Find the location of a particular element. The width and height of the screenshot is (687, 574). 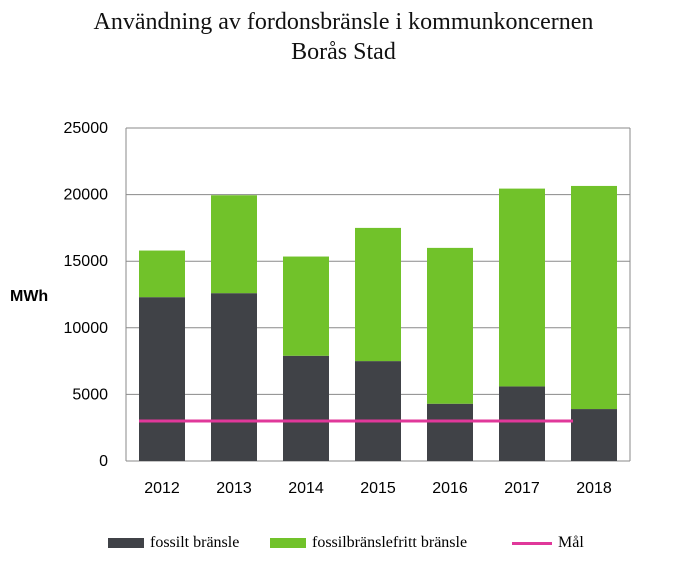

legend-swatch-fossil-free is located at coordinates (288, 543).